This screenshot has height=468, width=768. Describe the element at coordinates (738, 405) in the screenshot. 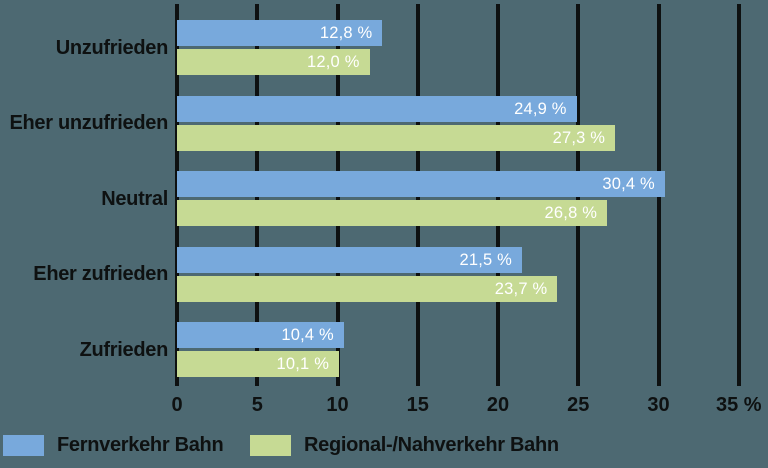

I see `x-axis-tick-label: 35 %` at that location.